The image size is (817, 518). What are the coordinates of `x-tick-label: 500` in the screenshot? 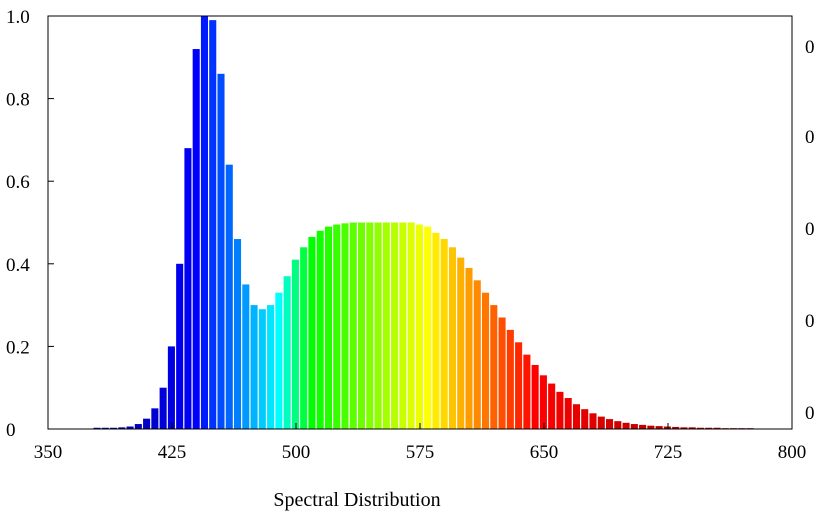 It's located at (296, 452).